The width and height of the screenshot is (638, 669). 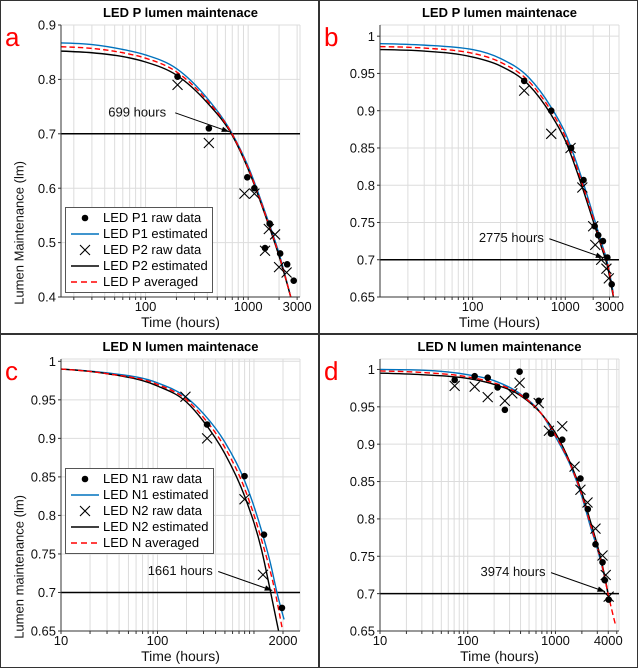 I want to click on legend-label: LED P averaged, so click(x=150, y=282).